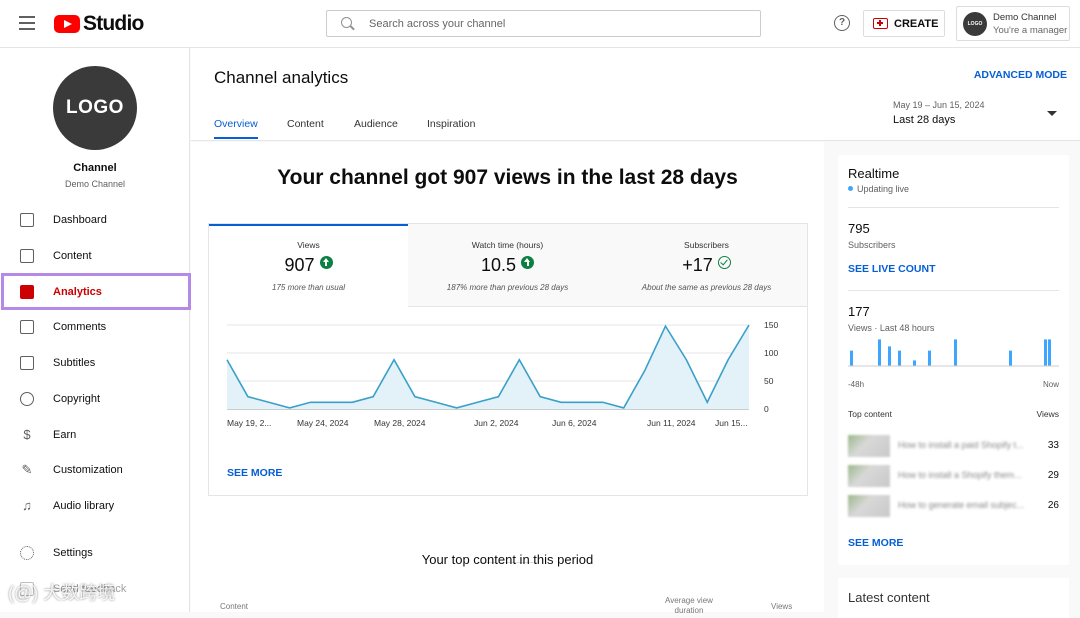 The height and width of the screenshot is (618, 1080). I want to click on studio-logo: Studio, so click(99, 23).